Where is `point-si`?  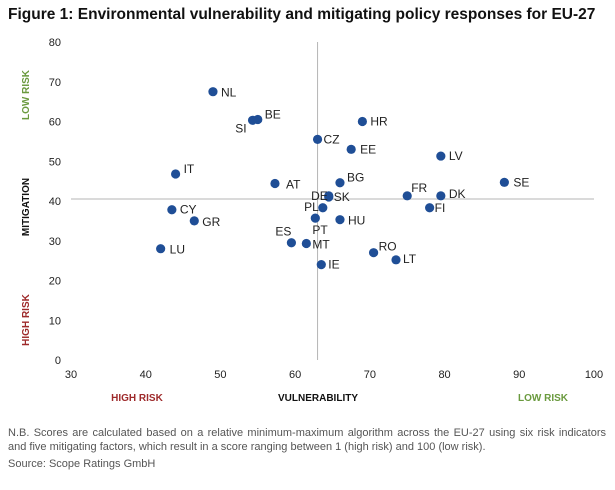 point-si is located at coordinates (252, 120).